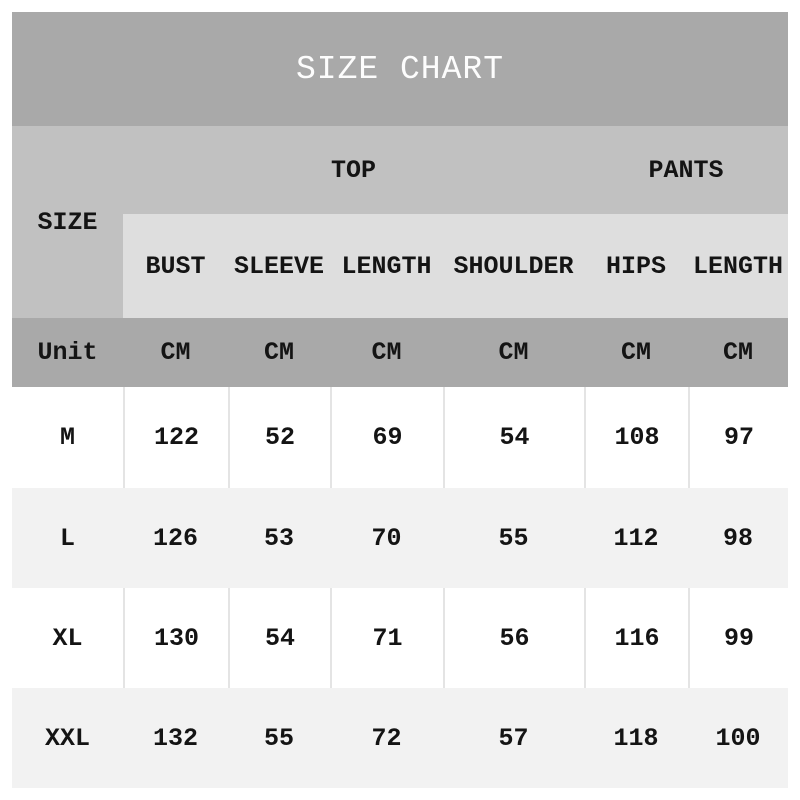  Describe the element at coordinates (278, 538) in the screenshot. I see `value-cell: 53` at that location.